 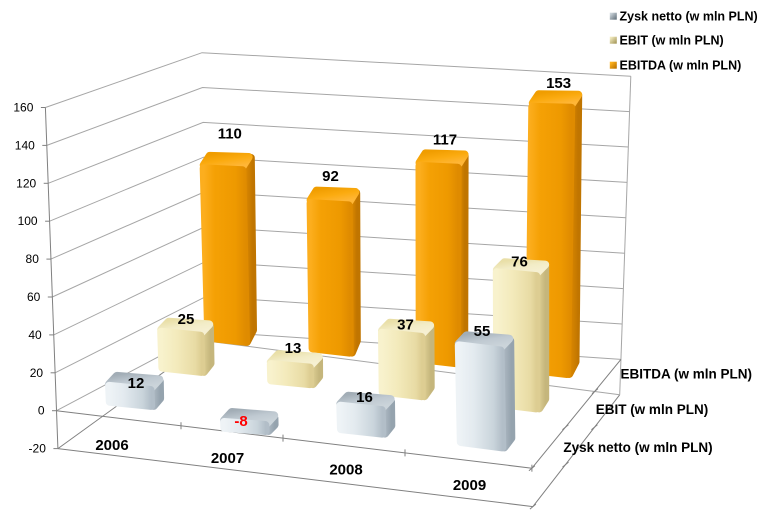 I want to click on svg-text: -20, so click(x=38, y=449).